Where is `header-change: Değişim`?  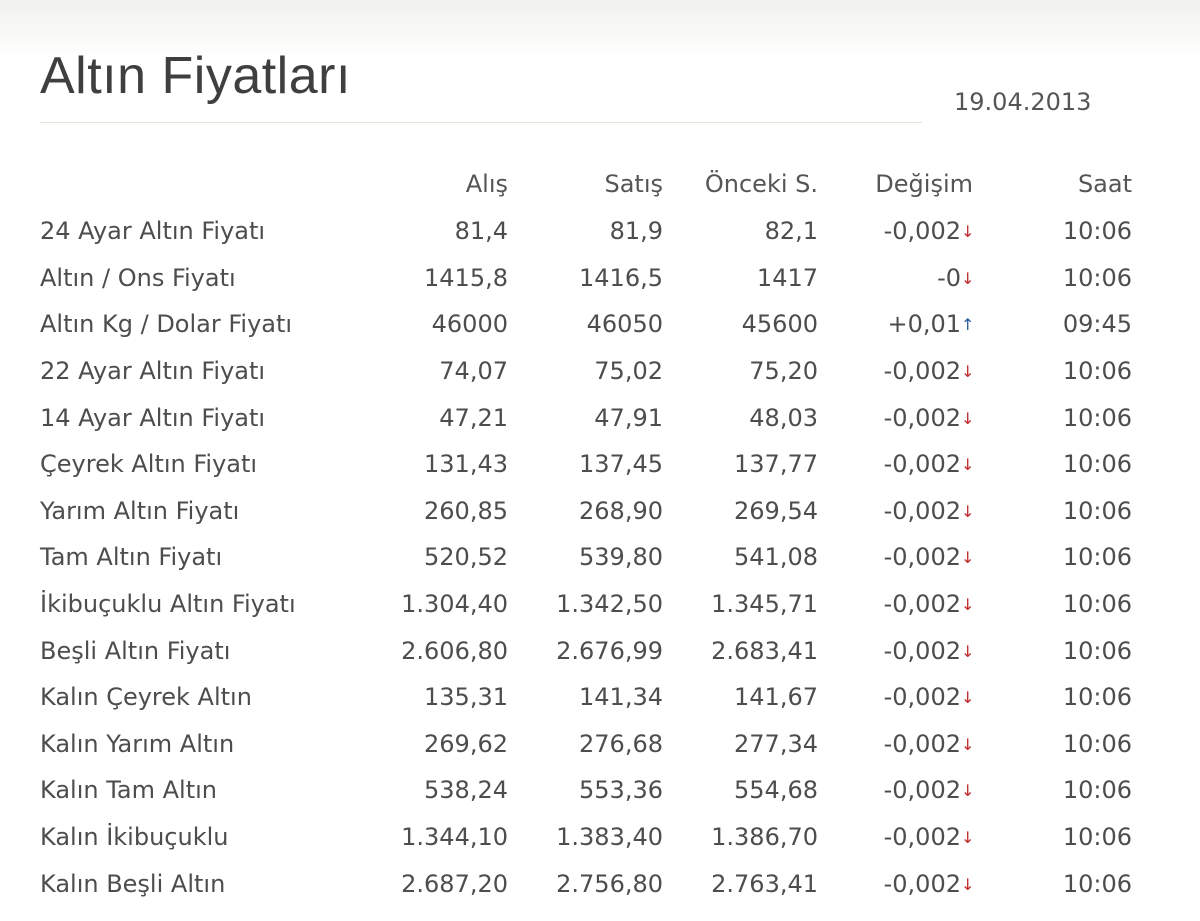
header-change: Değişim is located at coordinates (924, 184).